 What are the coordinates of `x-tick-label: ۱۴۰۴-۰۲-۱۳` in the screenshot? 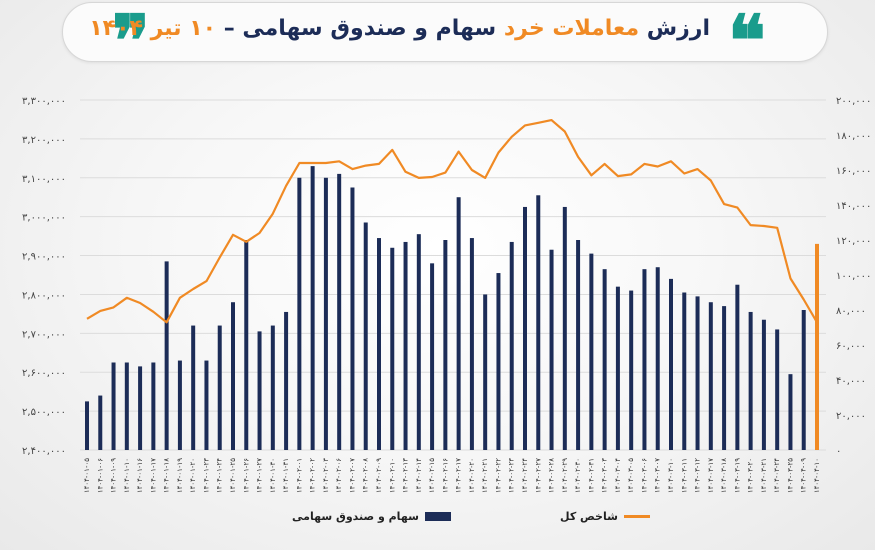 It's located at (406, 475).